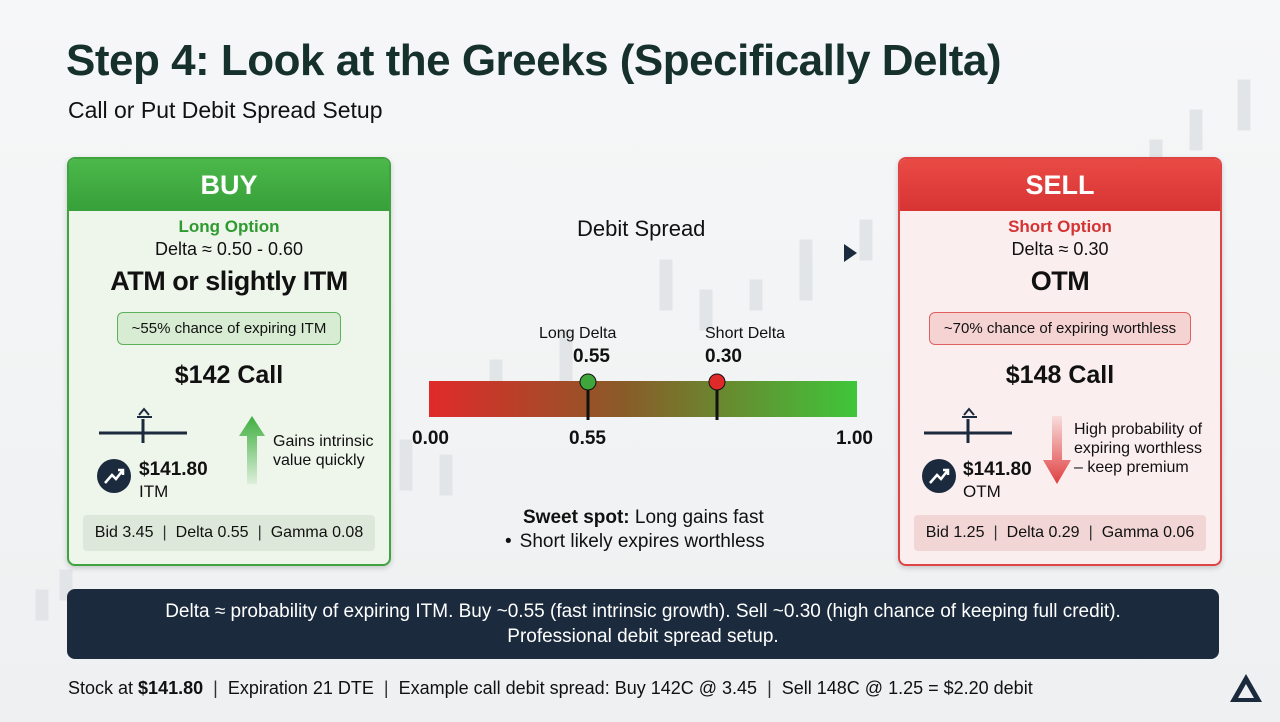 The image size is (1280, 722). What do you see at coordinates (229, 249) in the screenshot?
I see `delta-range: Delta ≈ 0.50 - 0.60` at bounding box center [229, 249].